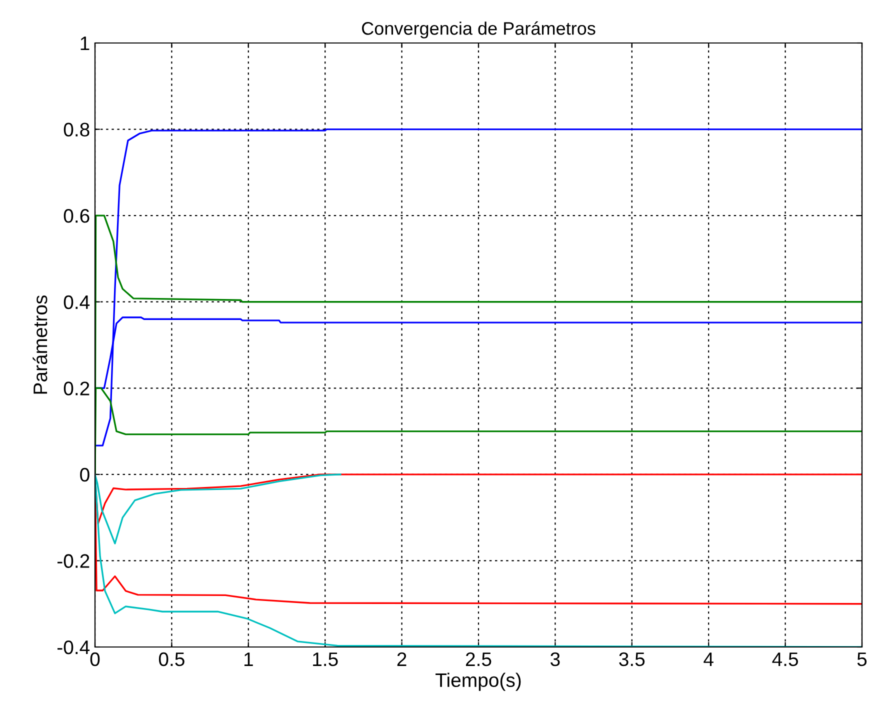 The image size is (872, 713). Describe the element at coordinates (95, 659) in the screenshot. I see `x-tick-label: 0` at that location.